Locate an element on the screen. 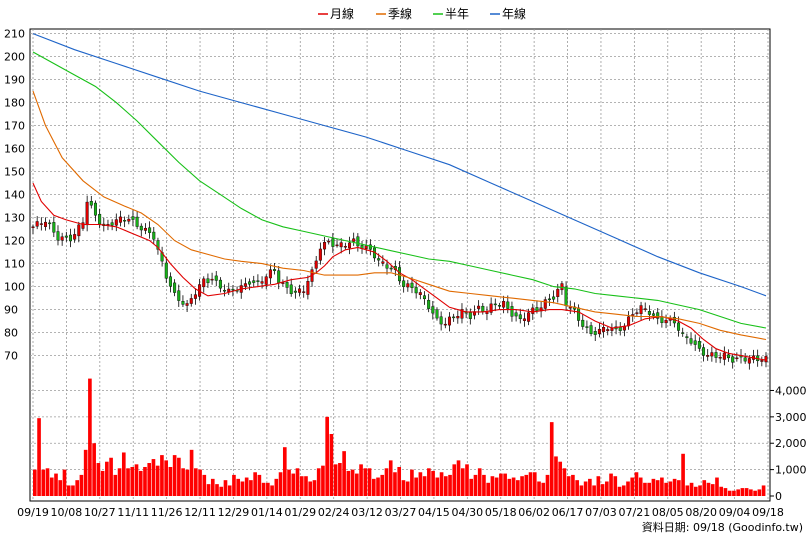 The width and height of the screenshot is (808, 540). volume-axis: 4,000 3,000 2,000 1,000 0 is located at coordinates (788, 443).